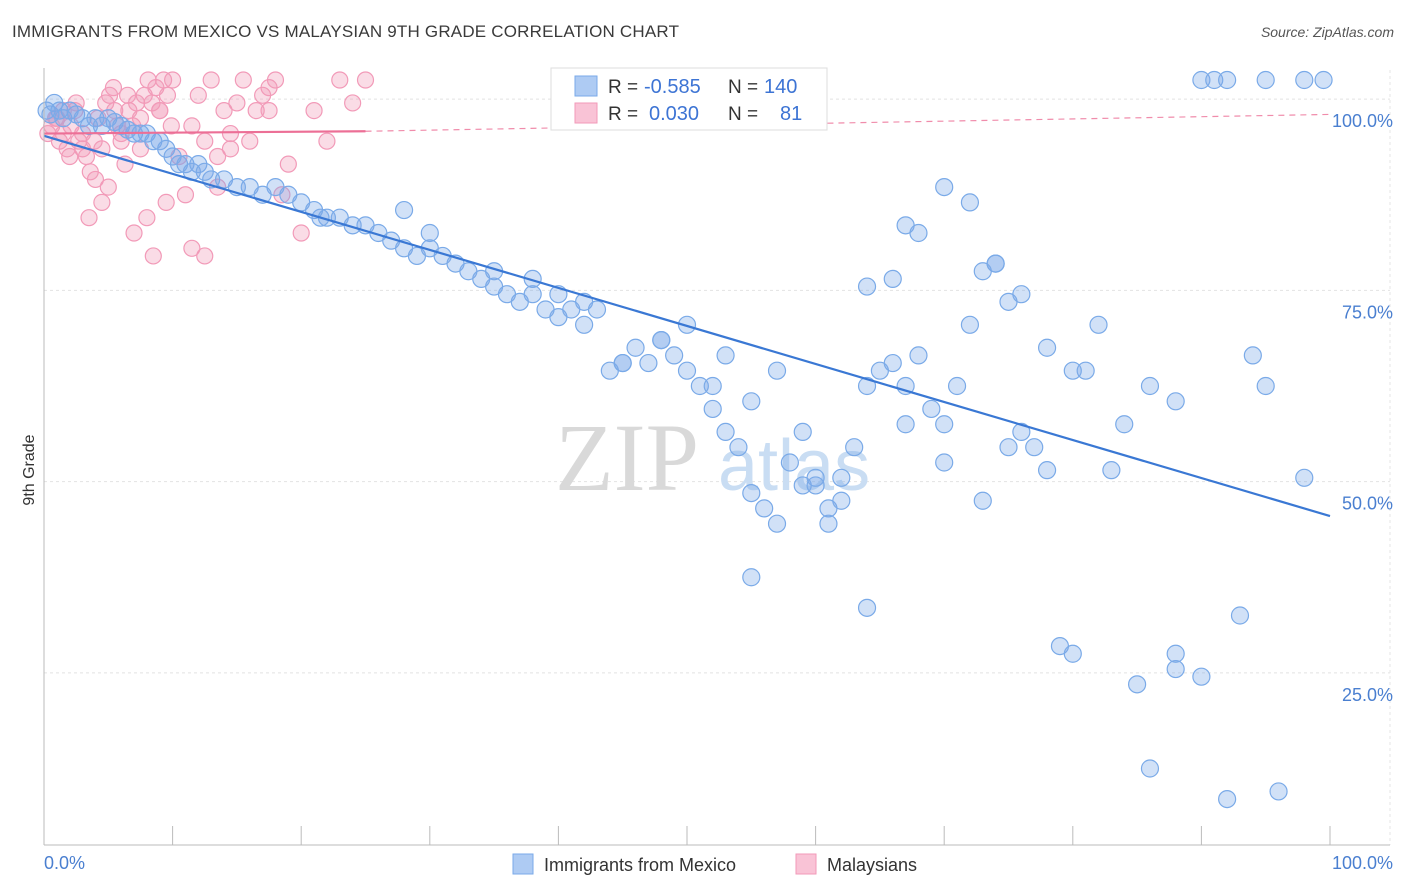  What do you see at coordinates (872, 865) in the screenshot?
I see `bottom-legend-malaysians: Malaysians` at bounding box center [872, 865].